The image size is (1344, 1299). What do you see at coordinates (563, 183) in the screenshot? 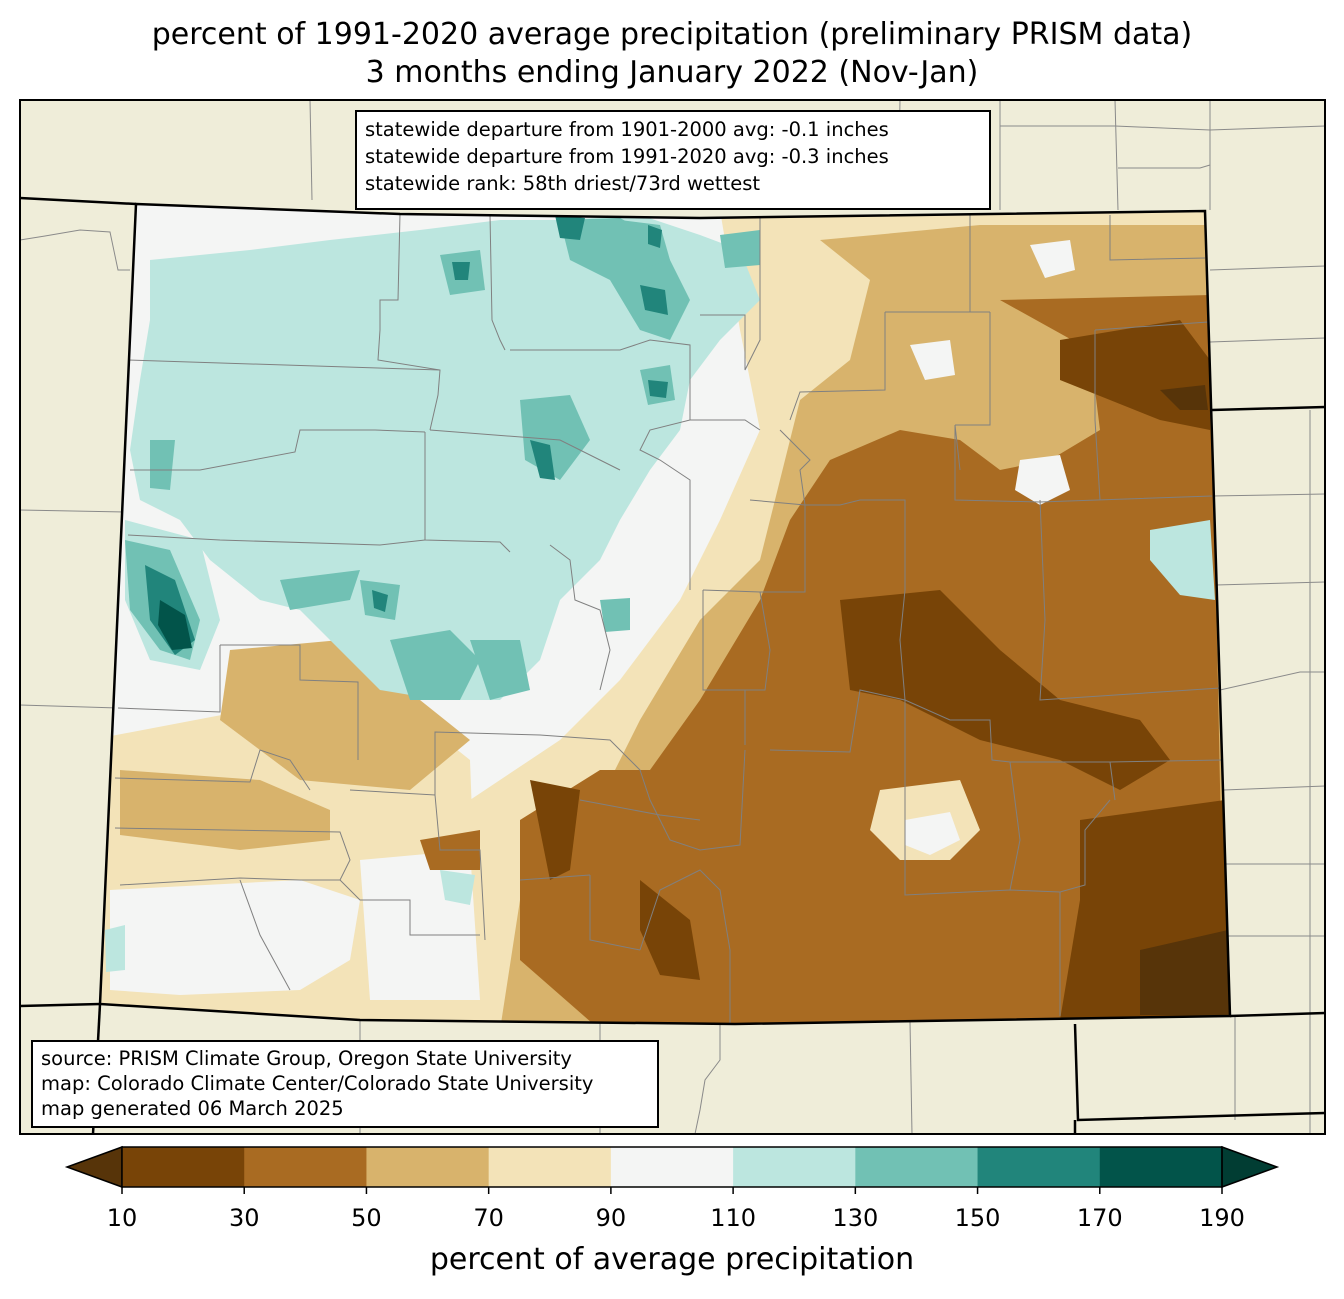
I see `stats-line-rank: statewide rank: 58th driest/73rd wettest` at bounding box center [563, 183].